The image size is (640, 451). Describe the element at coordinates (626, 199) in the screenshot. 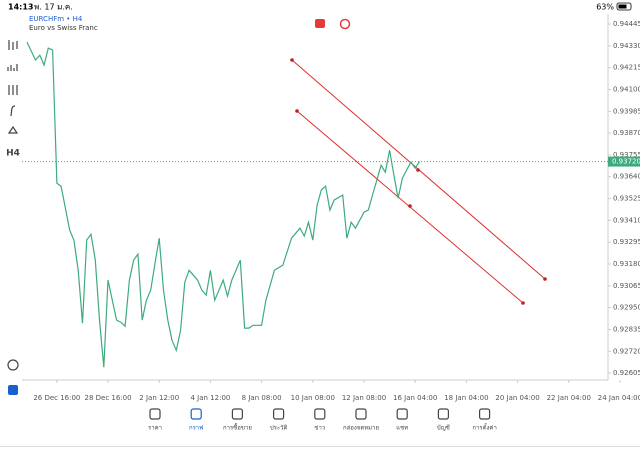

I see `y-tick-label: 0.93525` at that location.